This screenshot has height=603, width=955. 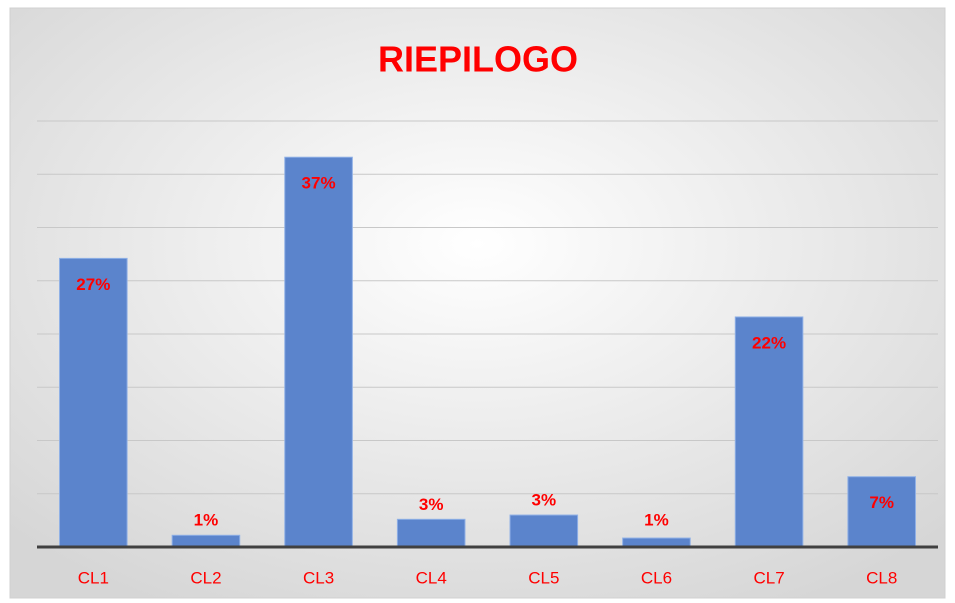 What do you see at coordinates (205, 577) in the screenshot?
I see `x-tick-label: CL2` at bounding box center [205, 577].